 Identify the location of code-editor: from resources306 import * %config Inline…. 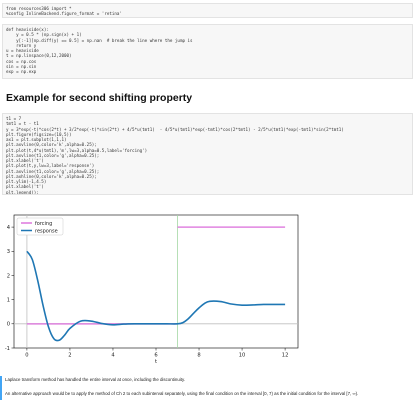
(207, 10).